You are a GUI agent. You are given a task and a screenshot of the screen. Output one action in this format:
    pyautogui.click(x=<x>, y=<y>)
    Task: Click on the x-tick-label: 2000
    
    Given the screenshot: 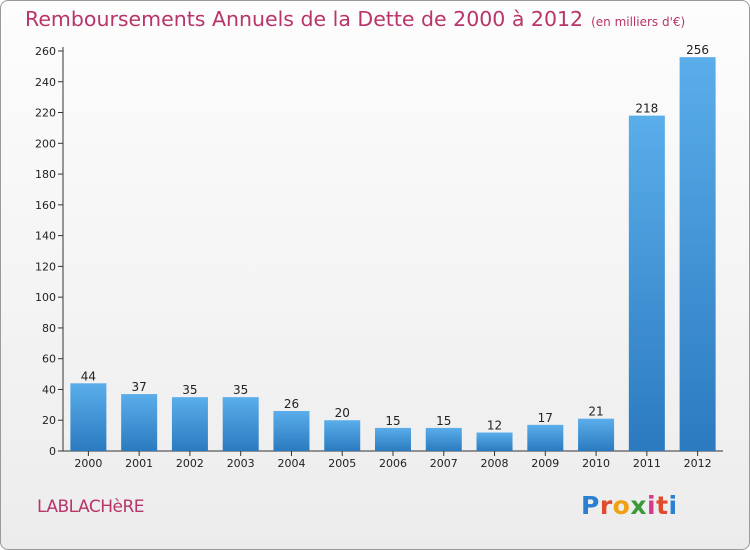 What is the action you would take?
    pyautogui.click(x=88, y=463)
    